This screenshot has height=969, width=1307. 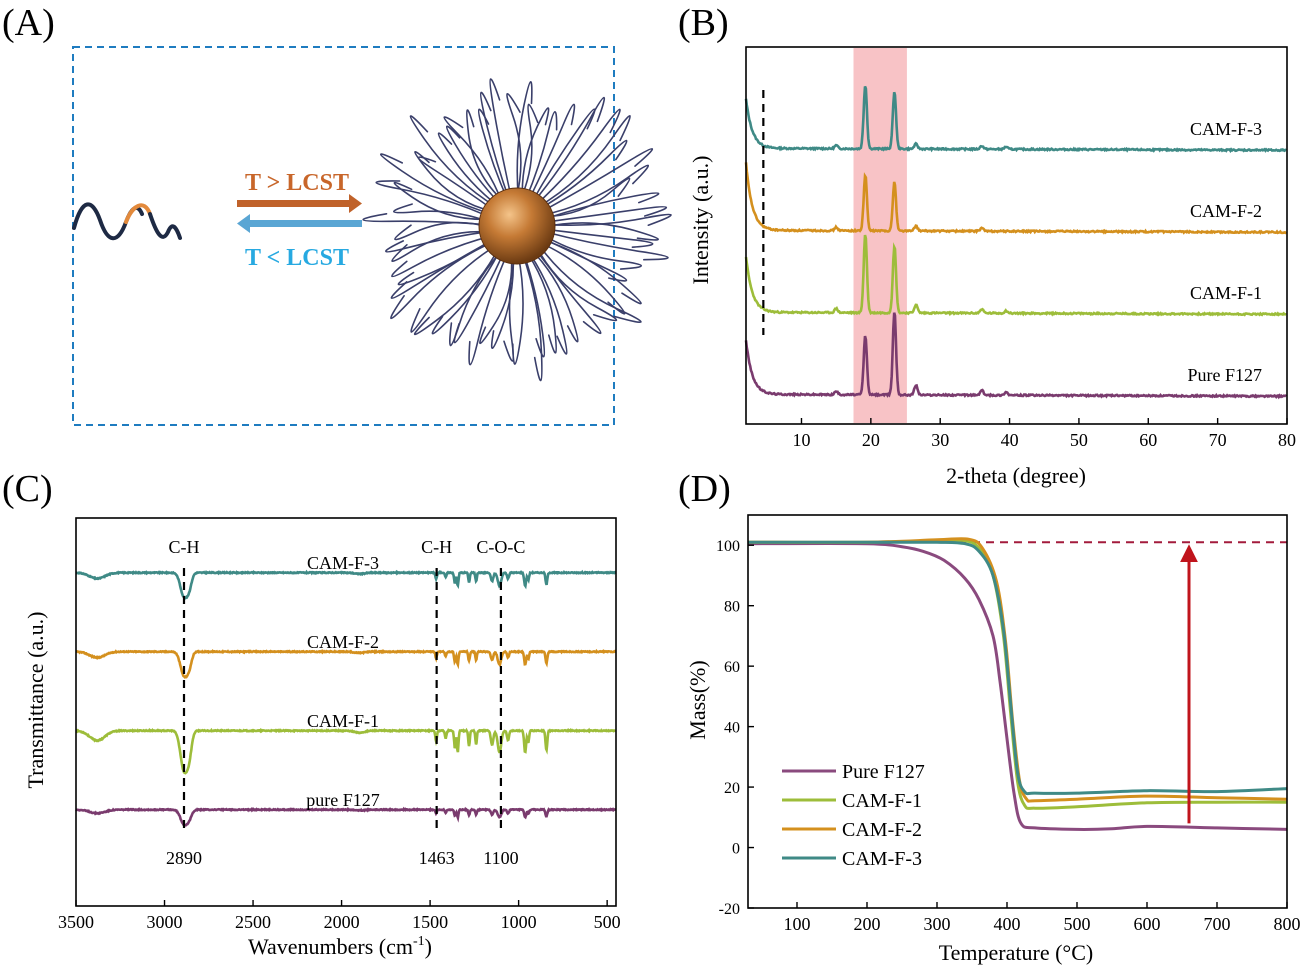 I want to click on x-tick-label: 600, so click(x=1147, y=924).